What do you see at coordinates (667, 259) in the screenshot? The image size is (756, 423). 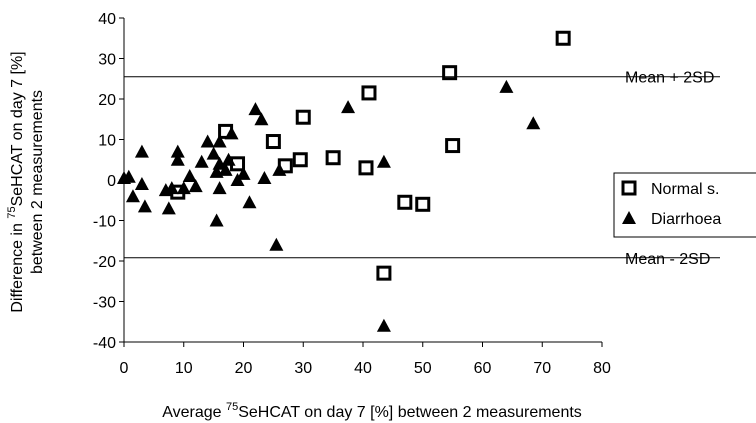 I see `reference-line-label: Mean - 2SD` at bounding box center [667, 259].